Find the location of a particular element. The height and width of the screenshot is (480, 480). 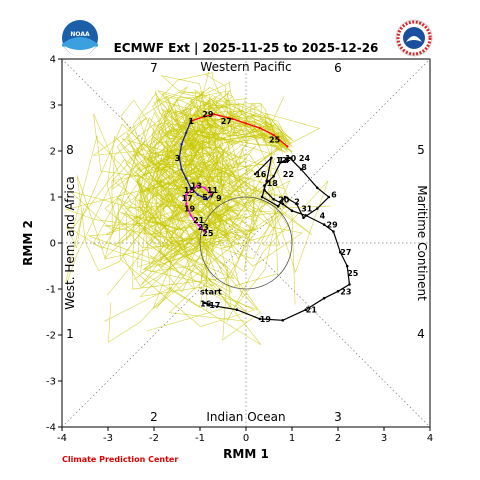

date-label: 14 is located at coordinates (284, 160).